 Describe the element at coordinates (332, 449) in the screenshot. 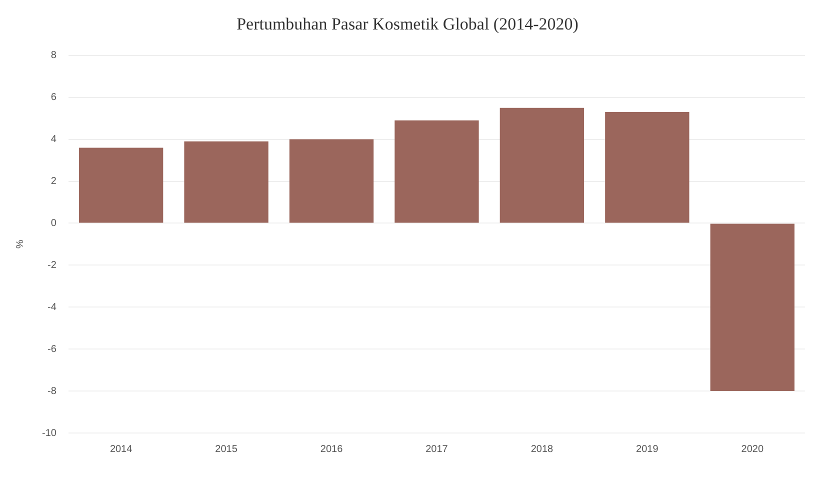

I see `x-tick-label: 2016` at that location.